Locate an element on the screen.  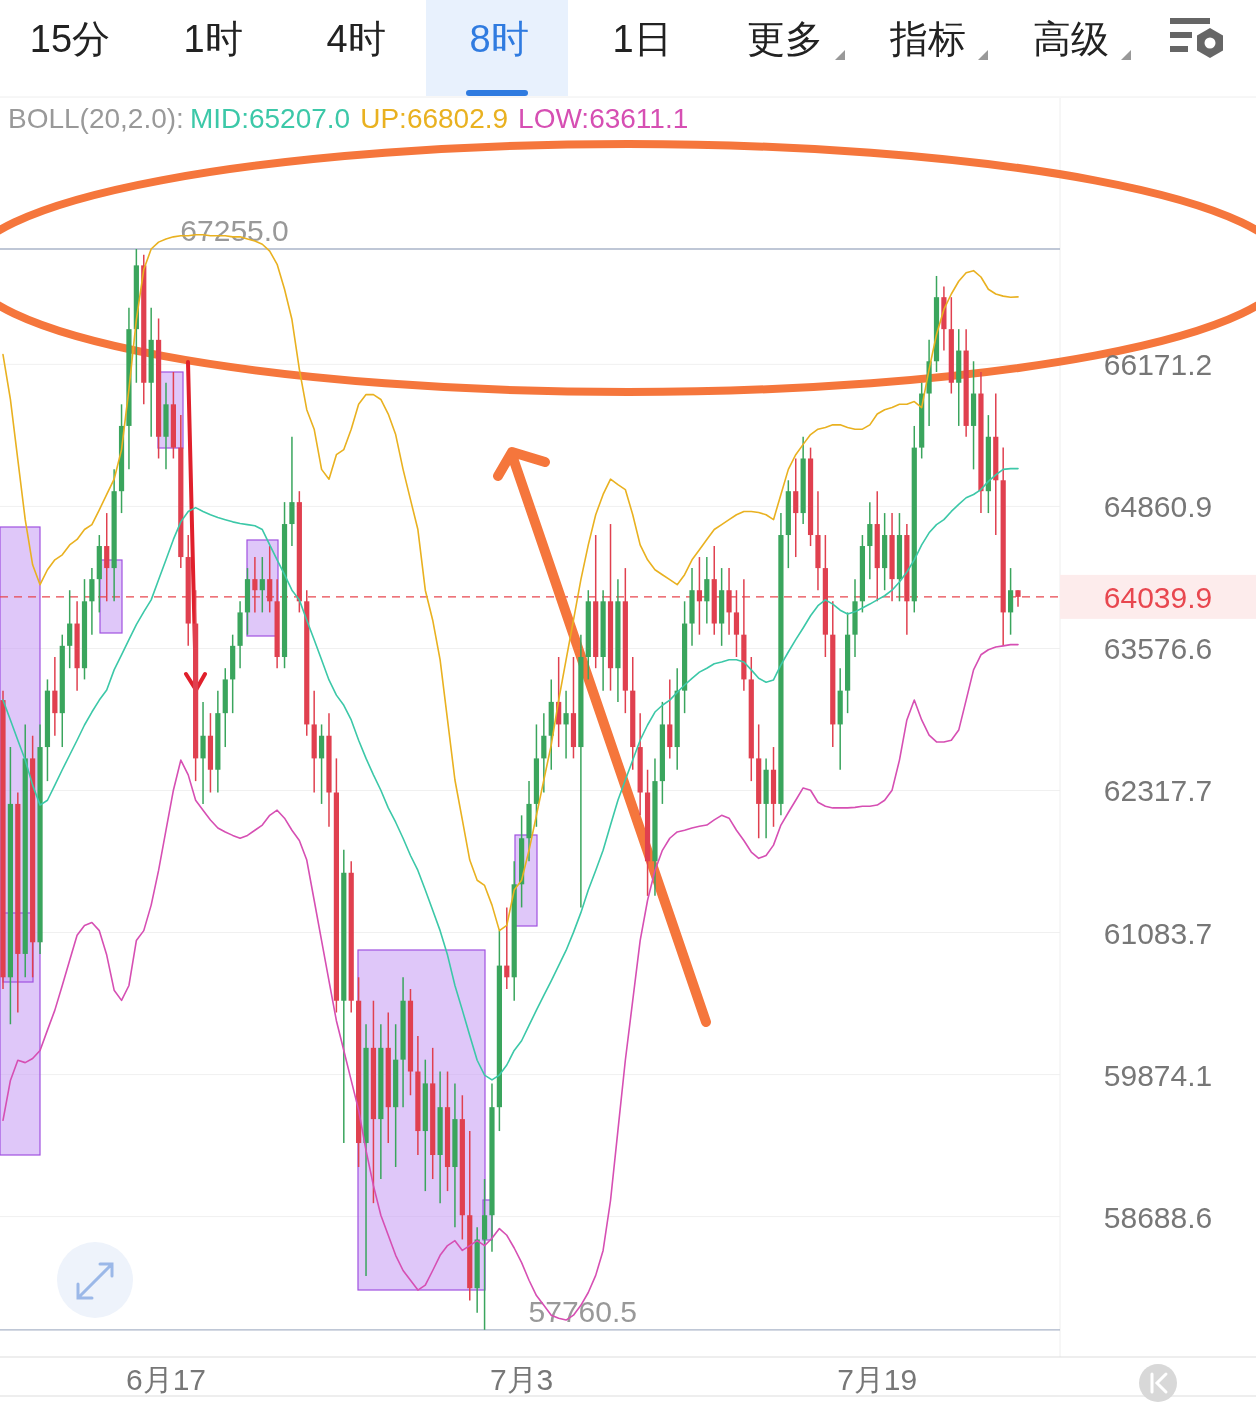
y-tick-label: 66171.2 is located at coordinates (1158, 365).